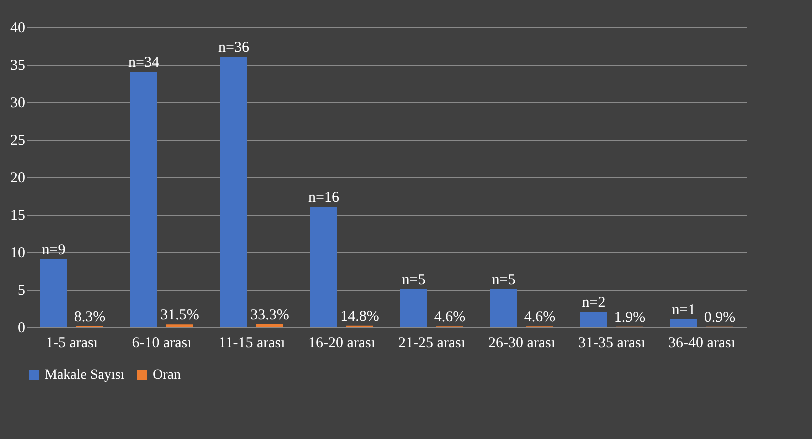  I want to click on y-tick-label: 35, so click(18, 66).